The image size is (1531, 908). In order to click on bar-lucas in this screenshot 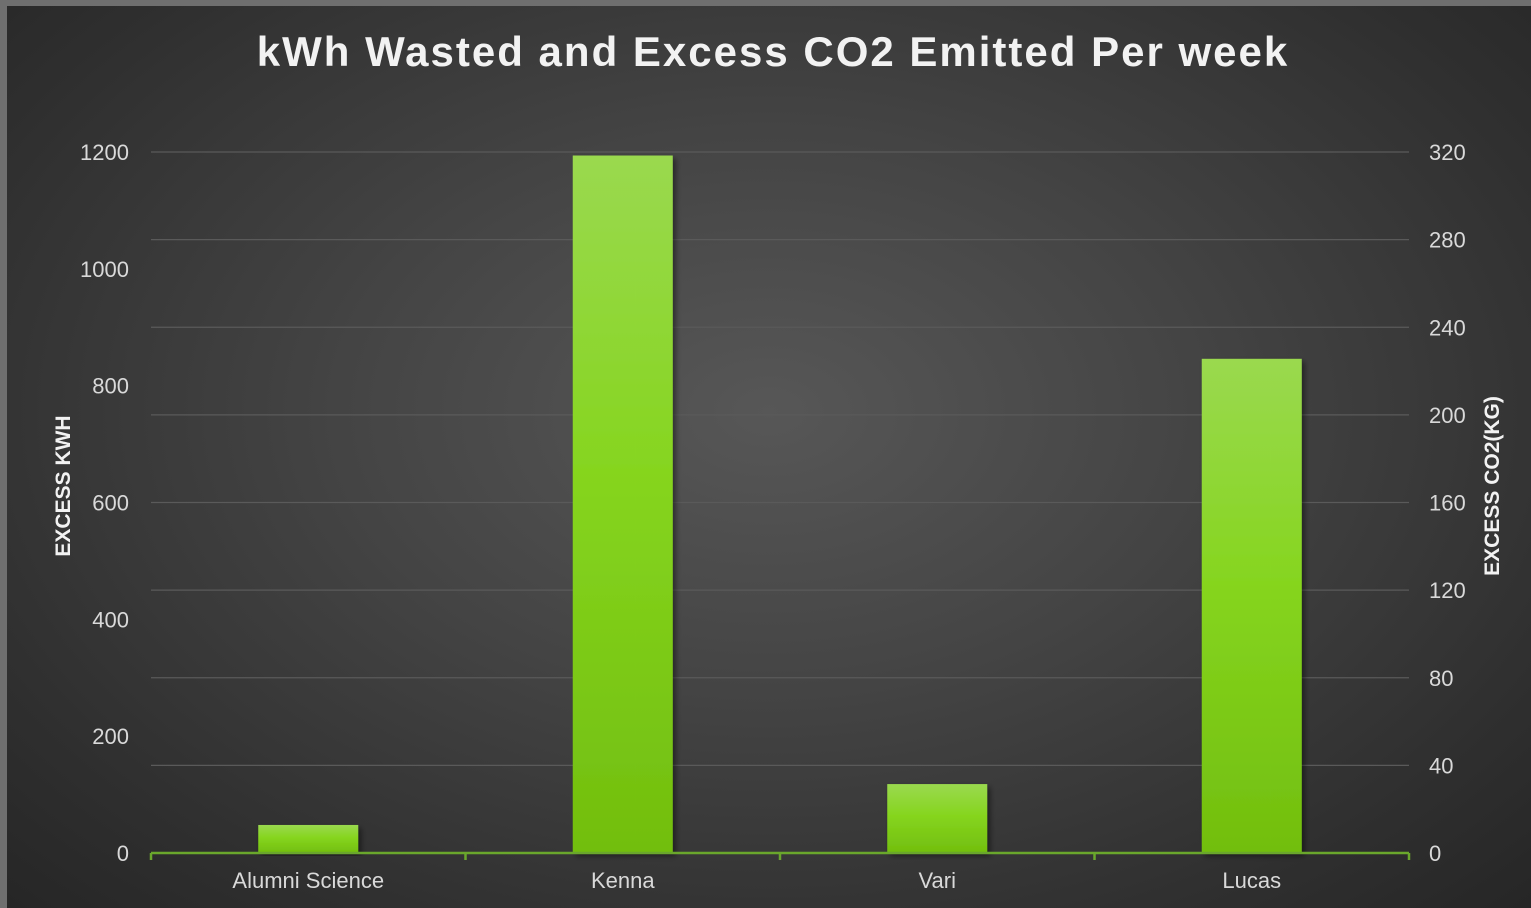, I will do `click(1251, 605)`.